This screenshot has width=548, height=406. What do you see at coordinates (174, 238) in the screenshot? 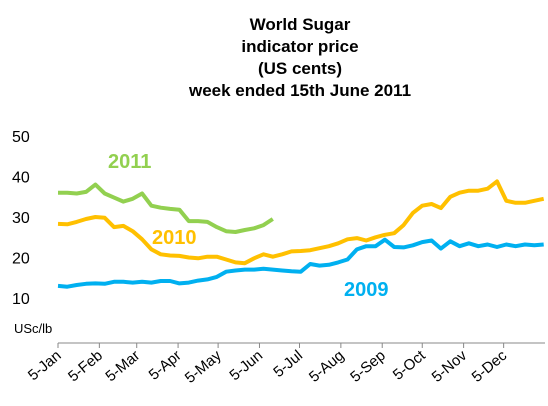
I see `series-label: 2010` at bounding box center [174, 238].